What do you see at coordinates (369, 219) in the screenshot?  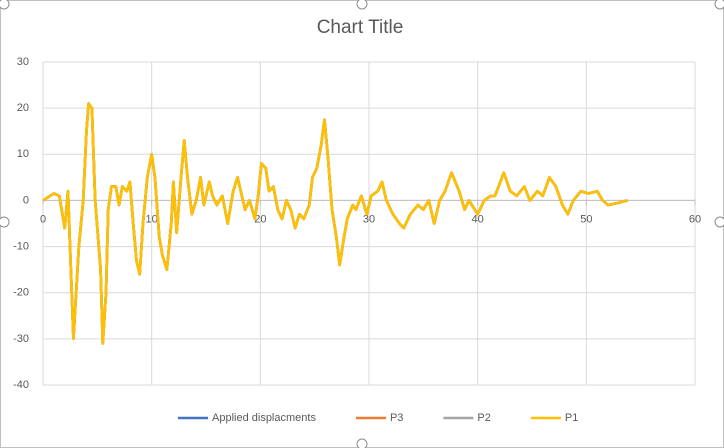 I see `x-tick-label: 30` at bounding box center [369, 219].